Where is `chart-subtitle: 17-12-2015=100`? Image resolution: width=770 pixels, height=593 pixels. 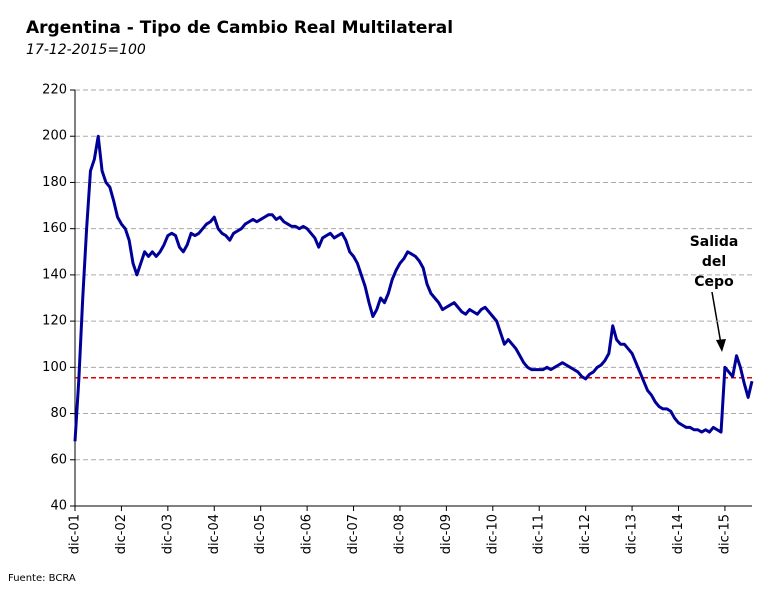
chart-subtitle: 17-12-2015=100 is located at coordinates (86, 50).